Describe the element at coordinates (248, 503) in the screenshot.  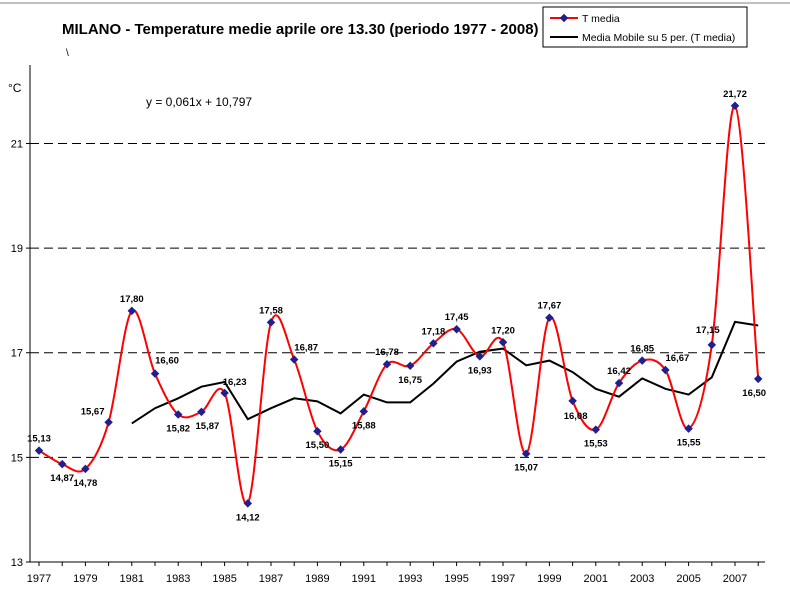
I see `data-point-1986` at that location.